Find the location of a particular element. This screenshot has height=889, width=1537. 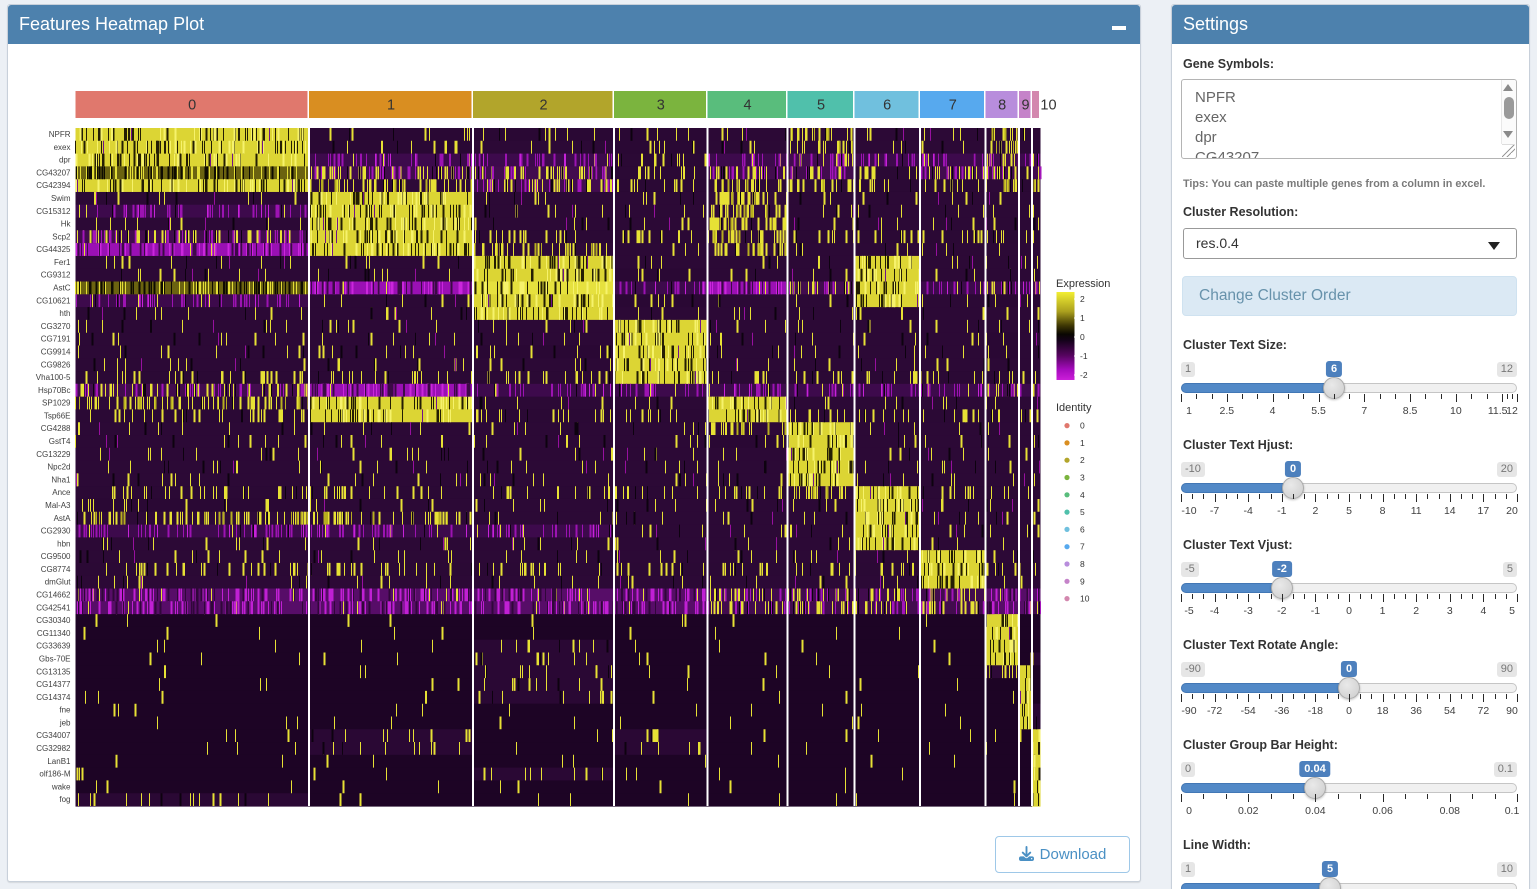

svg-text: CG42541 is located at coordinates (53, 607).